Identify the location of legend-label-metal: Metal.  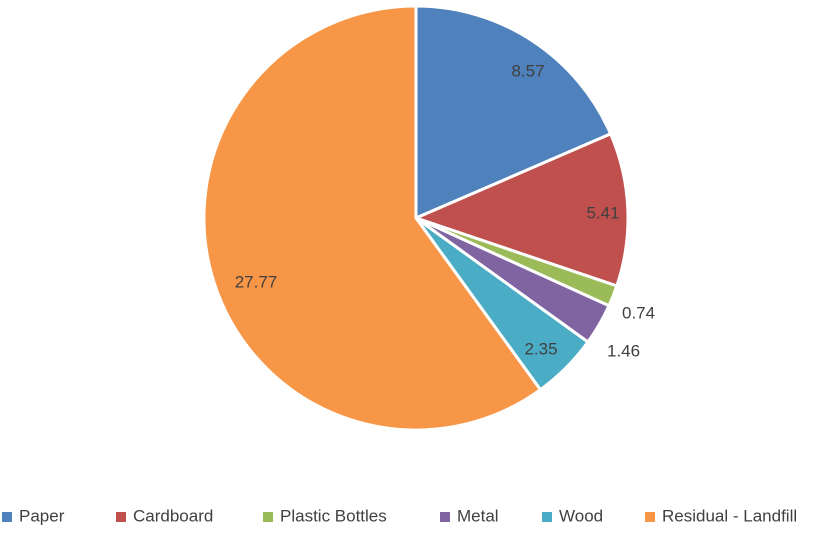
(478, 515).